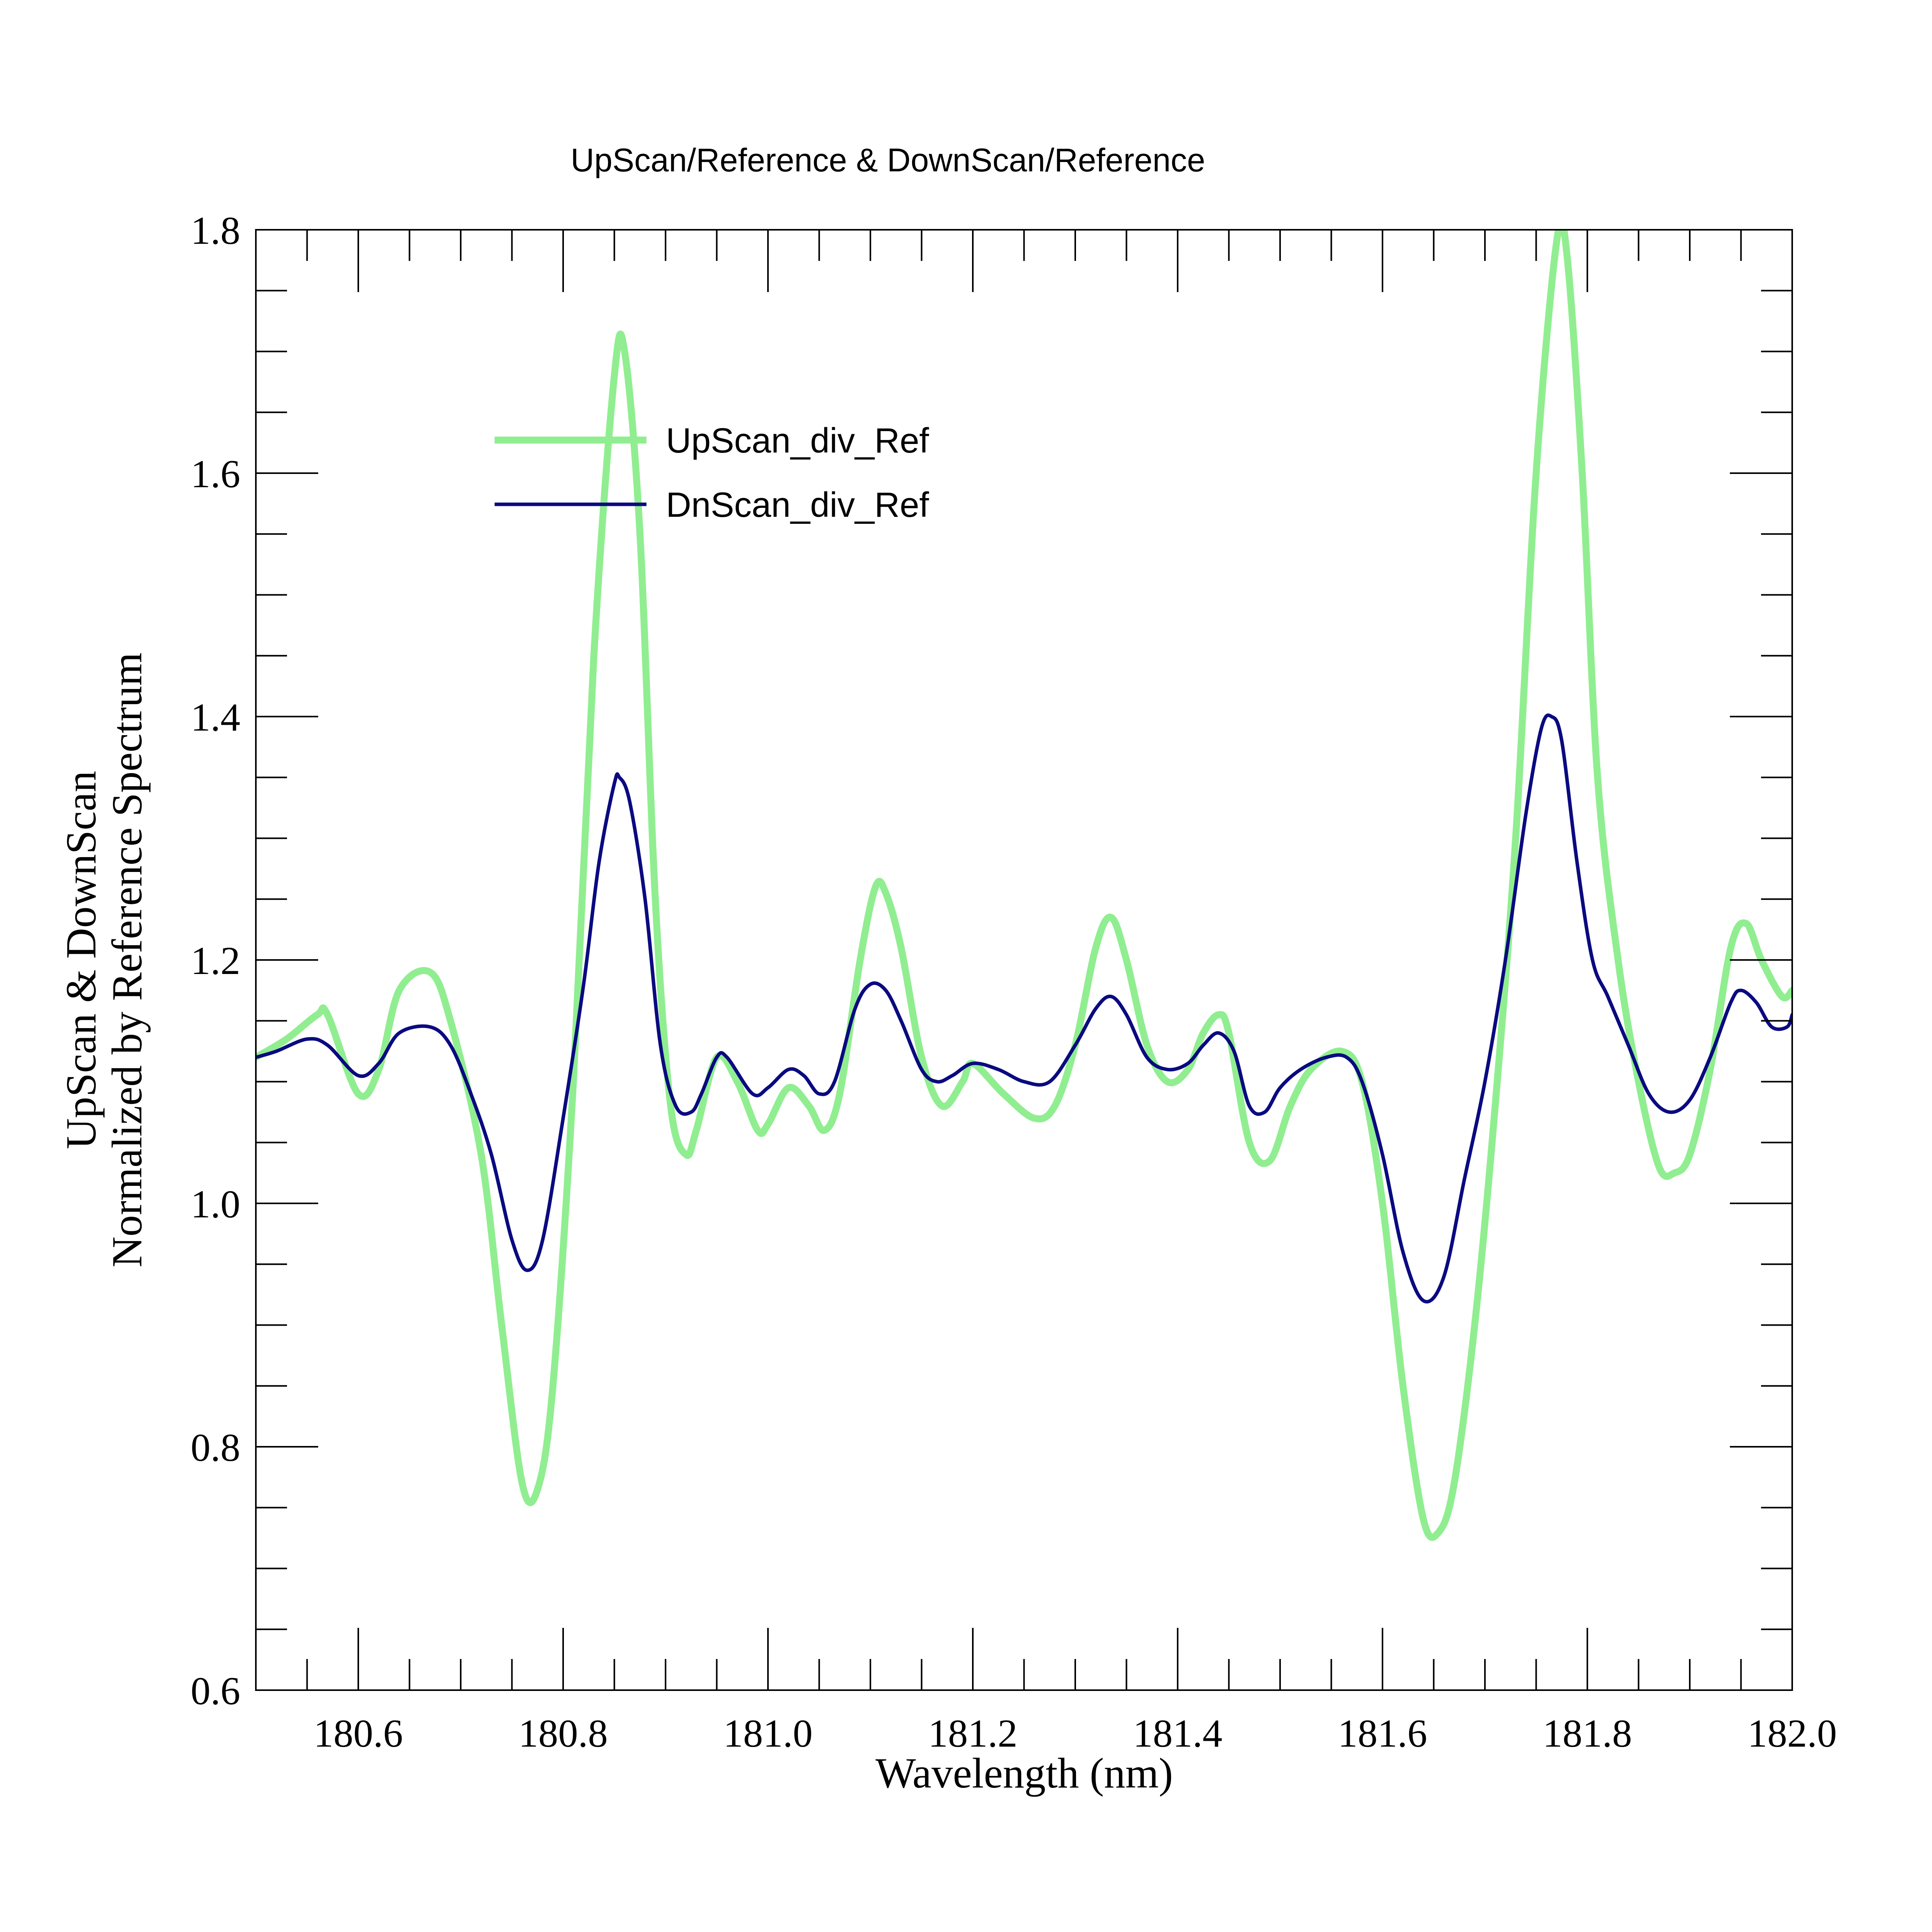 The height and width of the screenshot is (1932, 1932). Describe the element at coordinates (1024, 1773) in the screenshot. I see `x-axis-label: Wavelength (nm)` at that location.